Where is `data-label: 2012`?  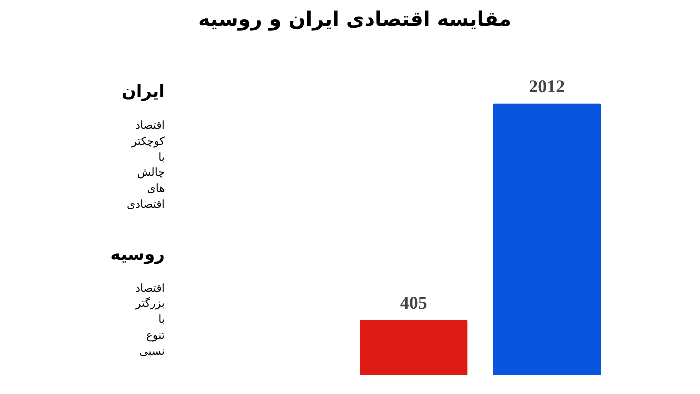 data-label: 2012 is located at coordinates (547, 86).